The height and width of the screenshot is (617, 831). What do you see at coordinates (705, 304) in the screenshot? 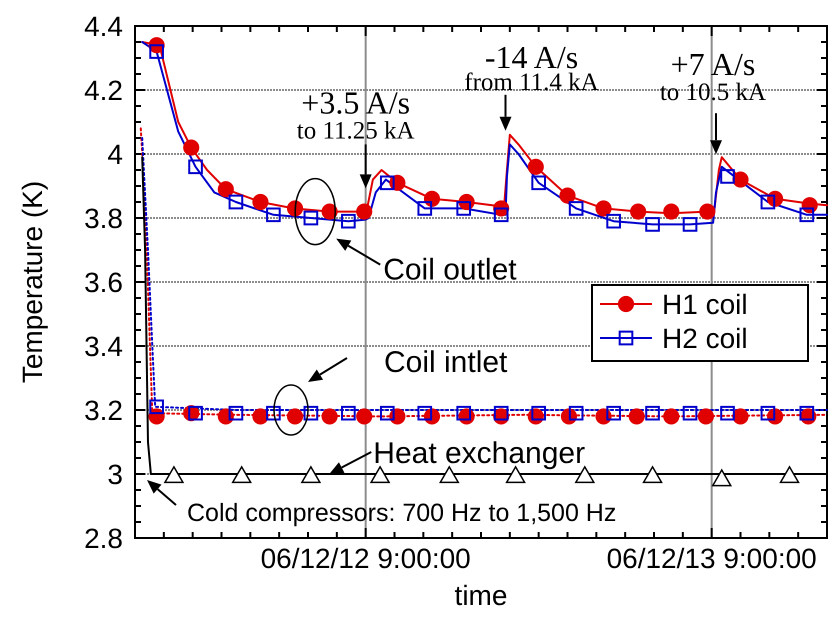
I see `legend-label: H1 coil` at bounding box center [705, 304].